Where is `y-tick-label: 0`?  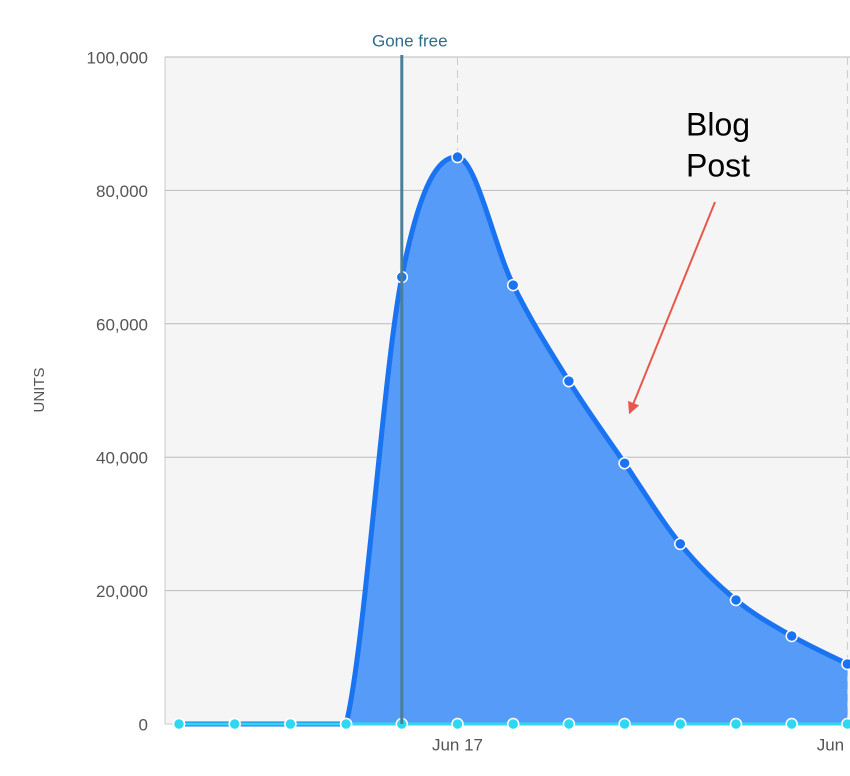
y-tick-label: 0 is located at coordinates (143, 724).